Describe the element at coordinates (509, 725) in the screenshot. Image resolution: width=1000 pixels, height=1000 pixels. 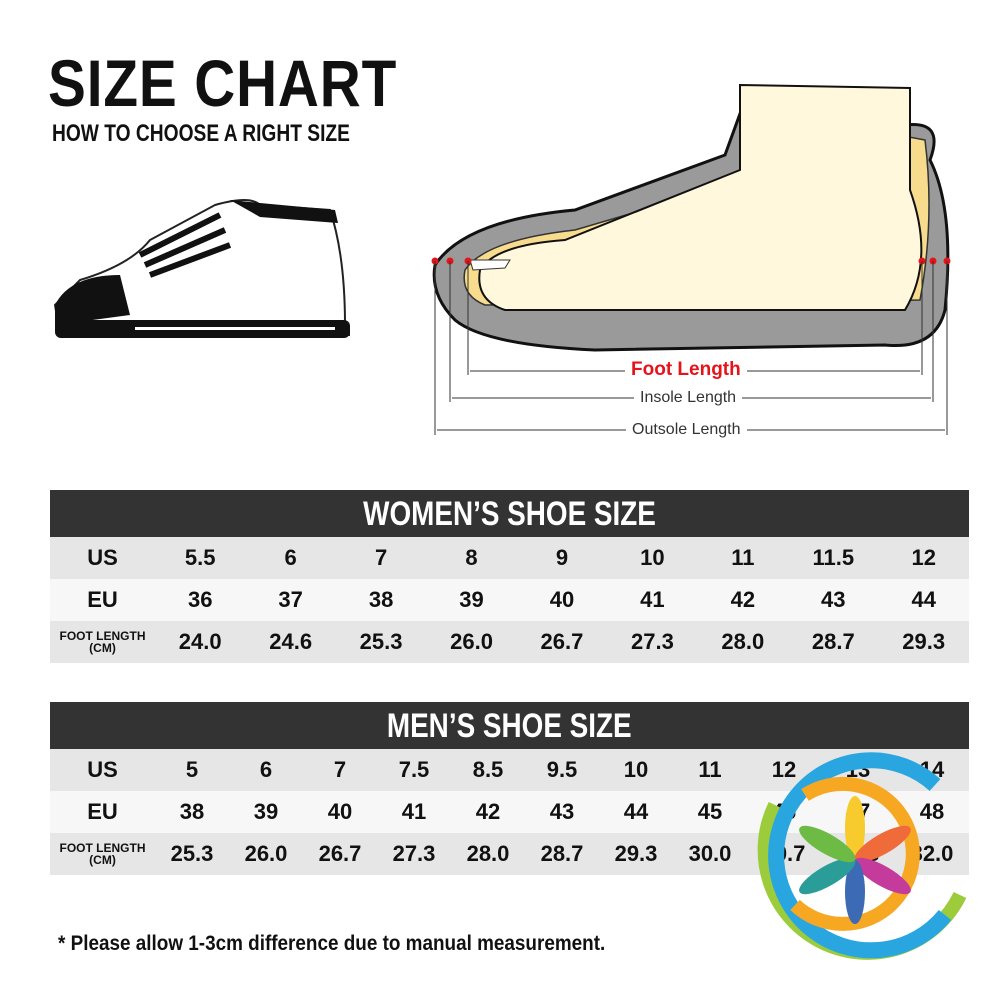
I see `table-title: MEN’S SHOE SIZE` at that location.